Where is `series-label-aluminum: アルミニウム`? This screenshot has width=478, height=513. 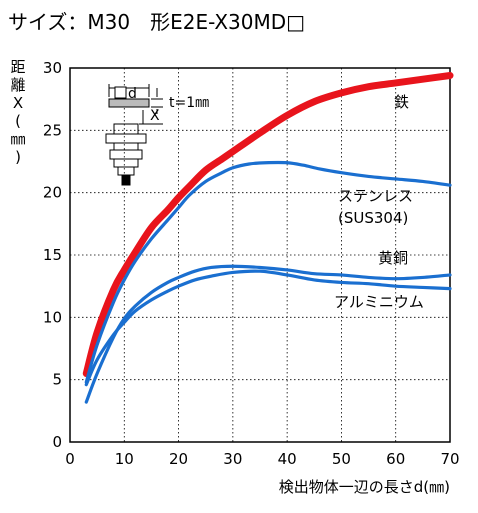 series-label-aluminum: アルミニウム is located at coordinates (379, 302).